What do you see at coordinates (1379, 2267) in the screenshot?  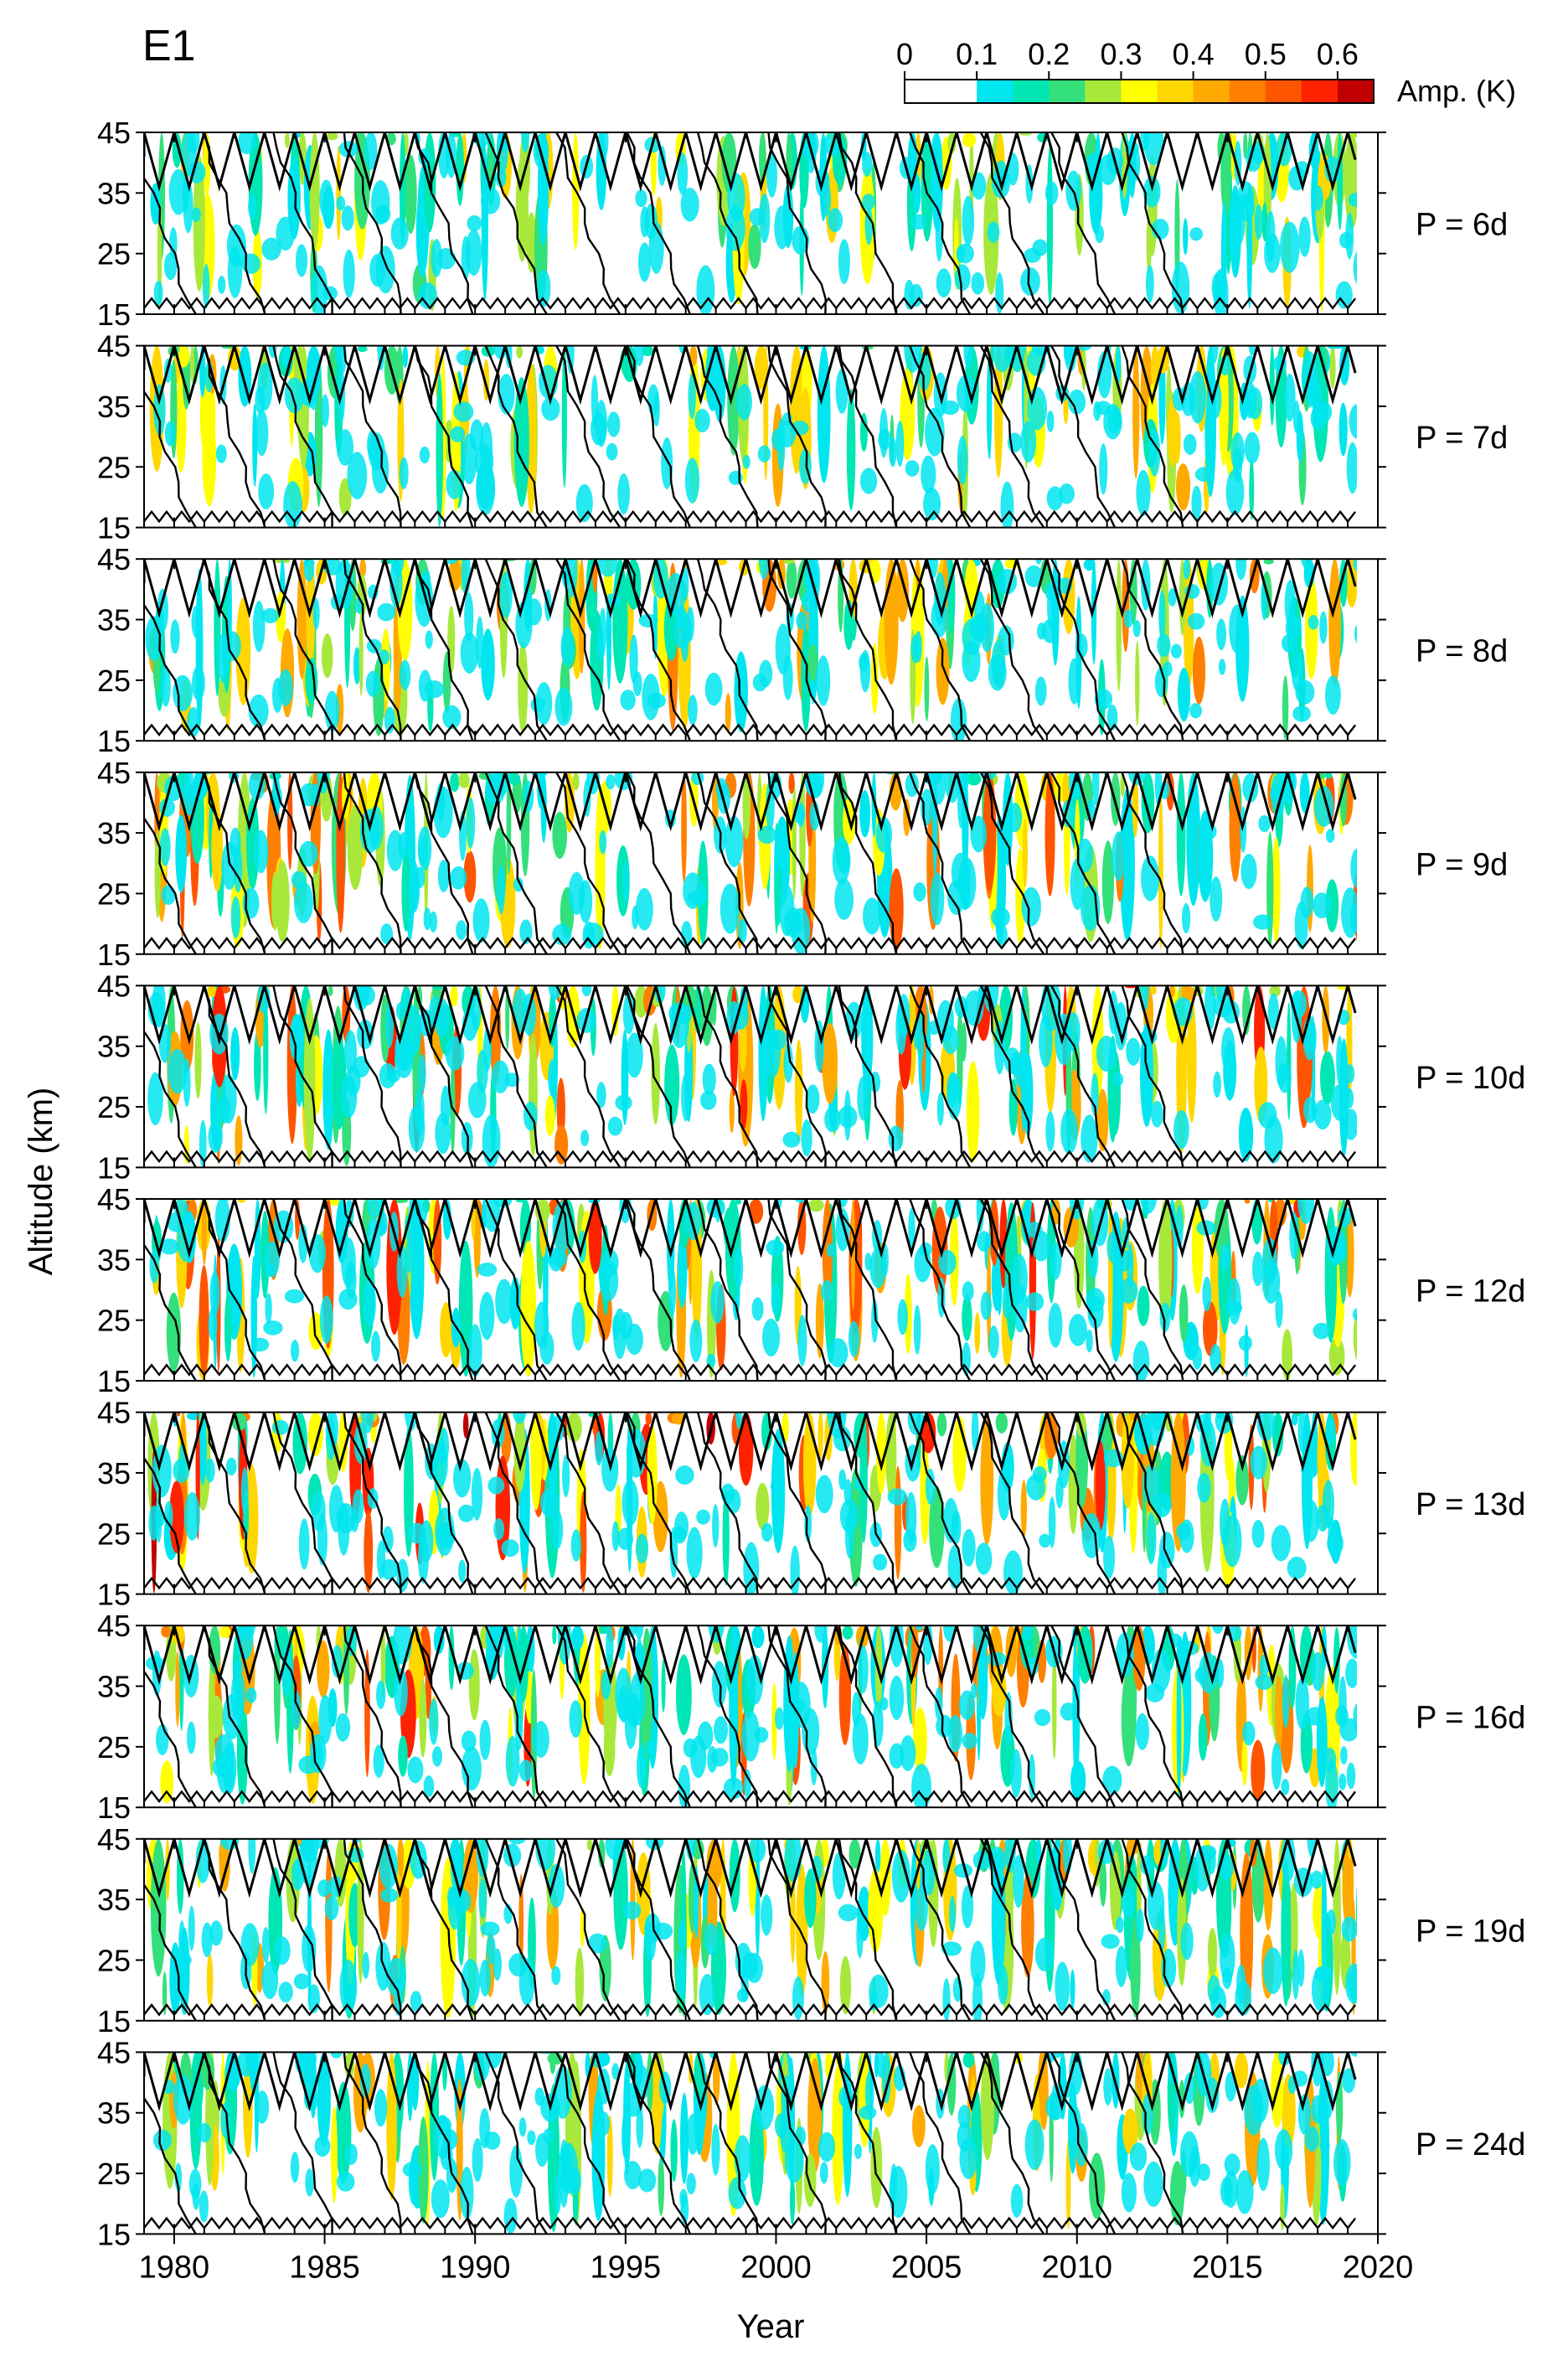 I see `x-tick-label: 2020` at bounding box center [1379, 2267].